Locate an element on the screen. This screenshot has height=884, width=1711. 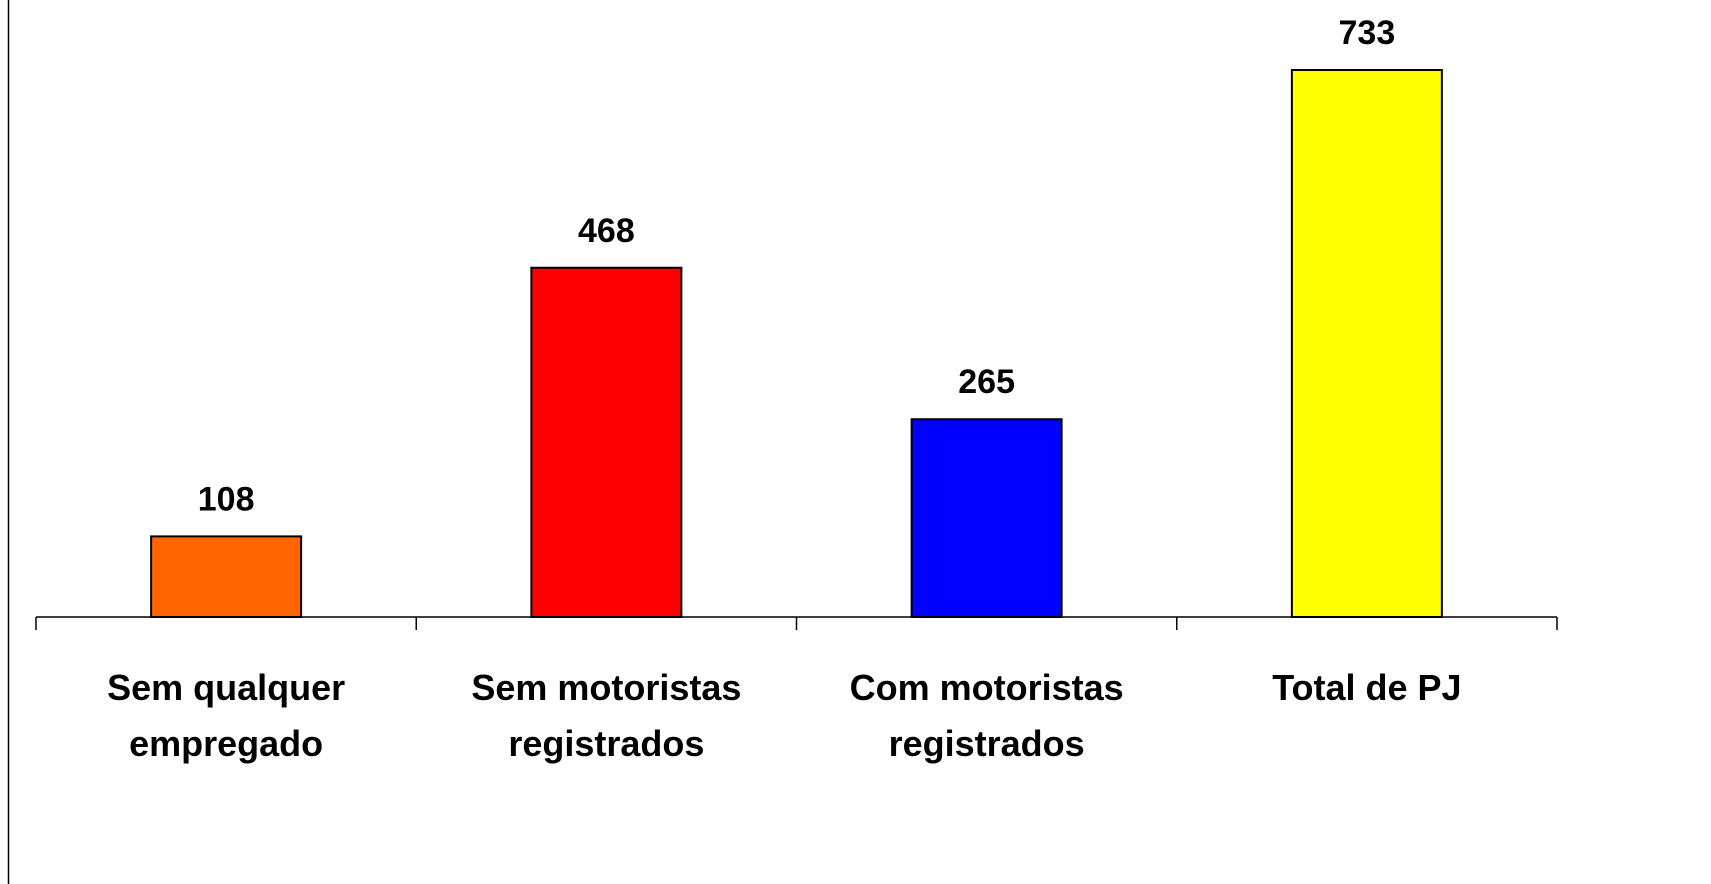
data-label: 468 is located at coordinates (606, 231).